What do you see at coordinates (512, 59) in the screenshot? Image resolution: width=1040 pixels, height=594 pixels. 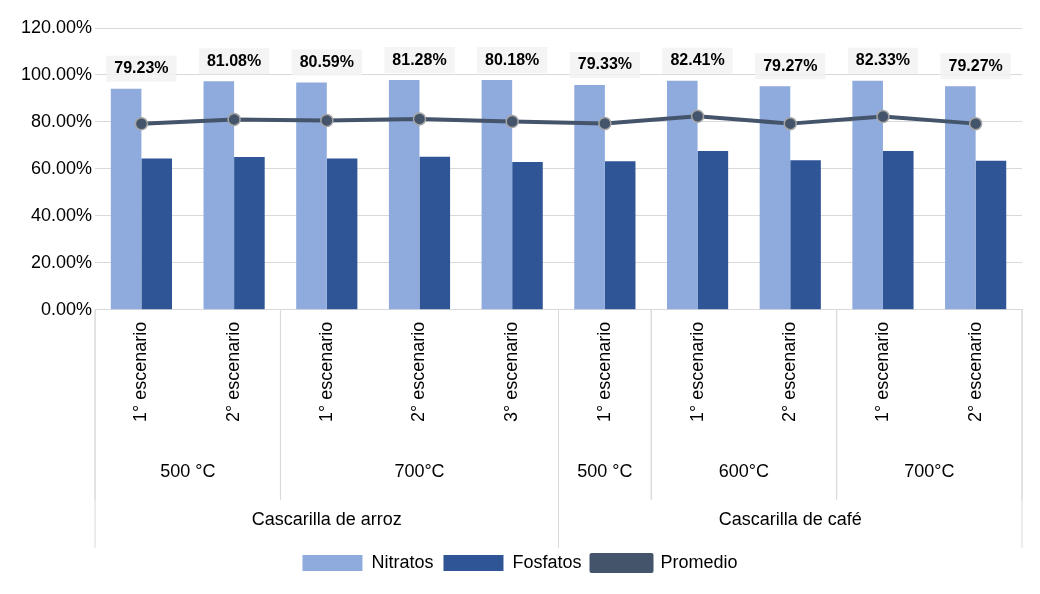 I see `data-label: 80.18%` at bounding box center [512, 59].